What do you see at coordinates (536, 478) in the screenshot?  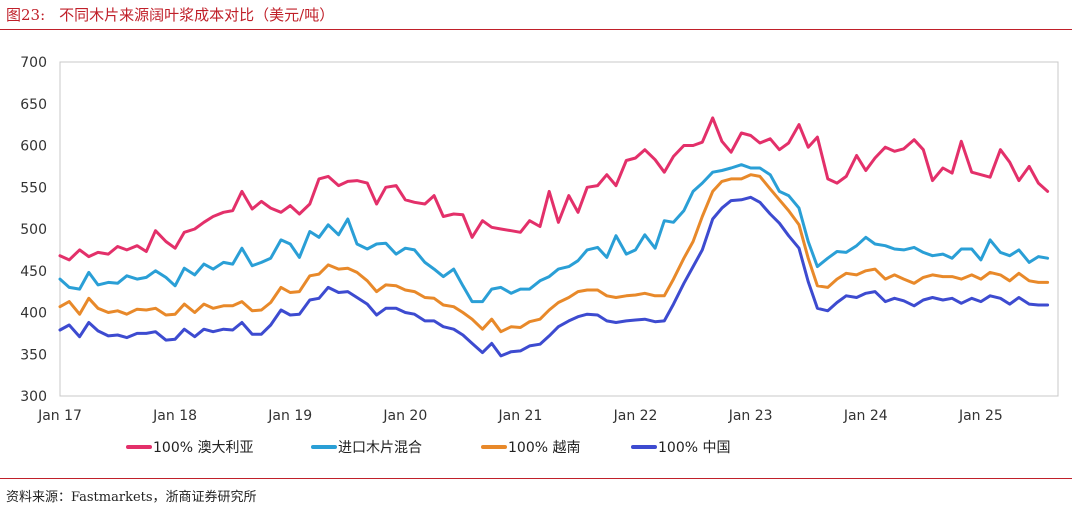 I see `source-divider` at bounding box center [536, 478].